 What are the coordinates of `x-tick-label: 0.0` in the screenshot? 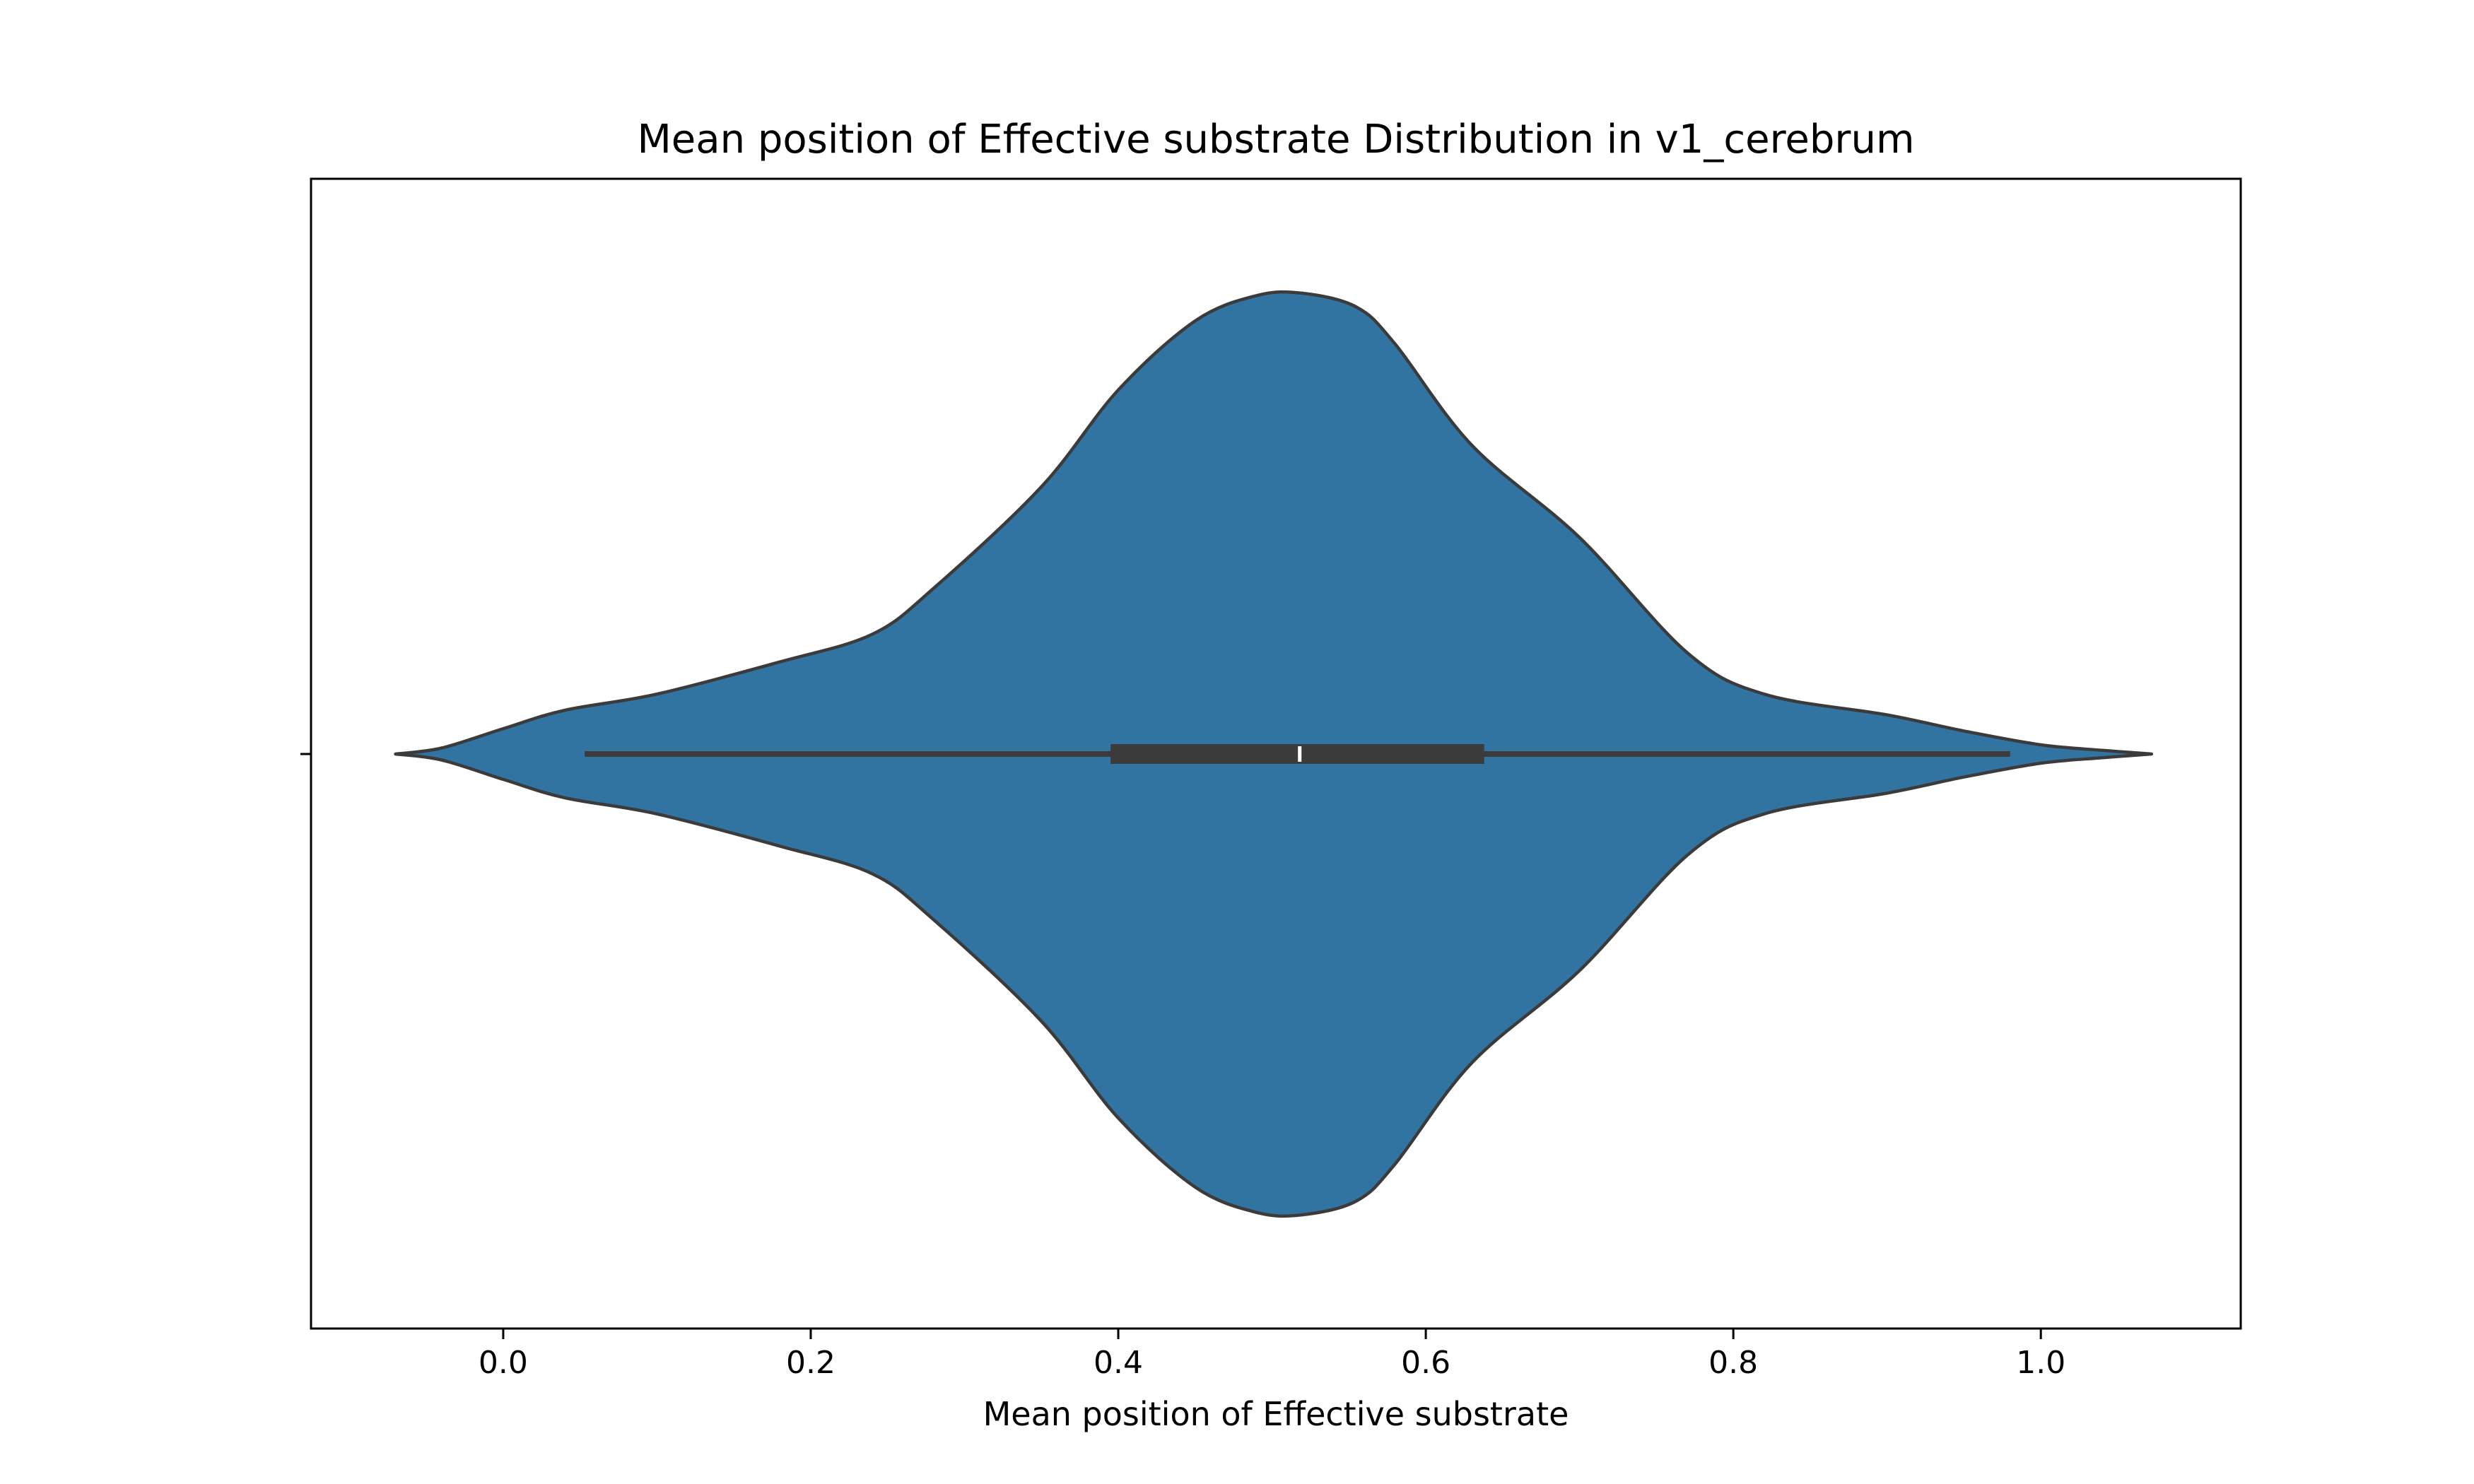 It's located at (503, 1363).